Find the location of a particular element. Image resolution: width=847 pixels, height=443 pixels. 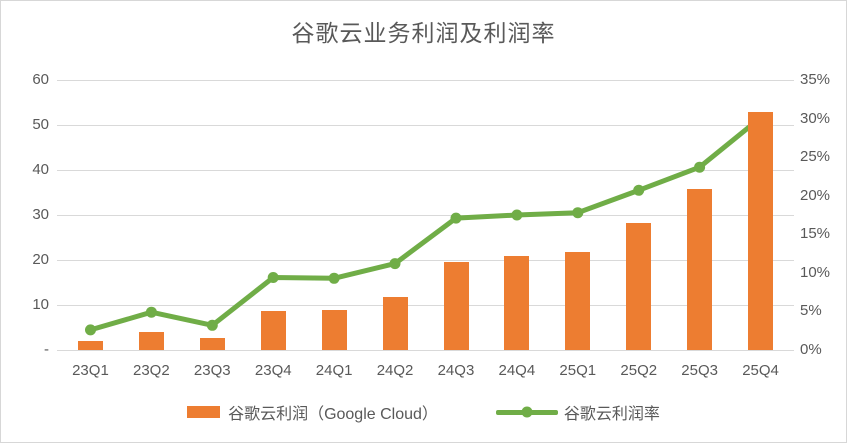

profit-bar-25Q2 is located at coordinates (639, 286).